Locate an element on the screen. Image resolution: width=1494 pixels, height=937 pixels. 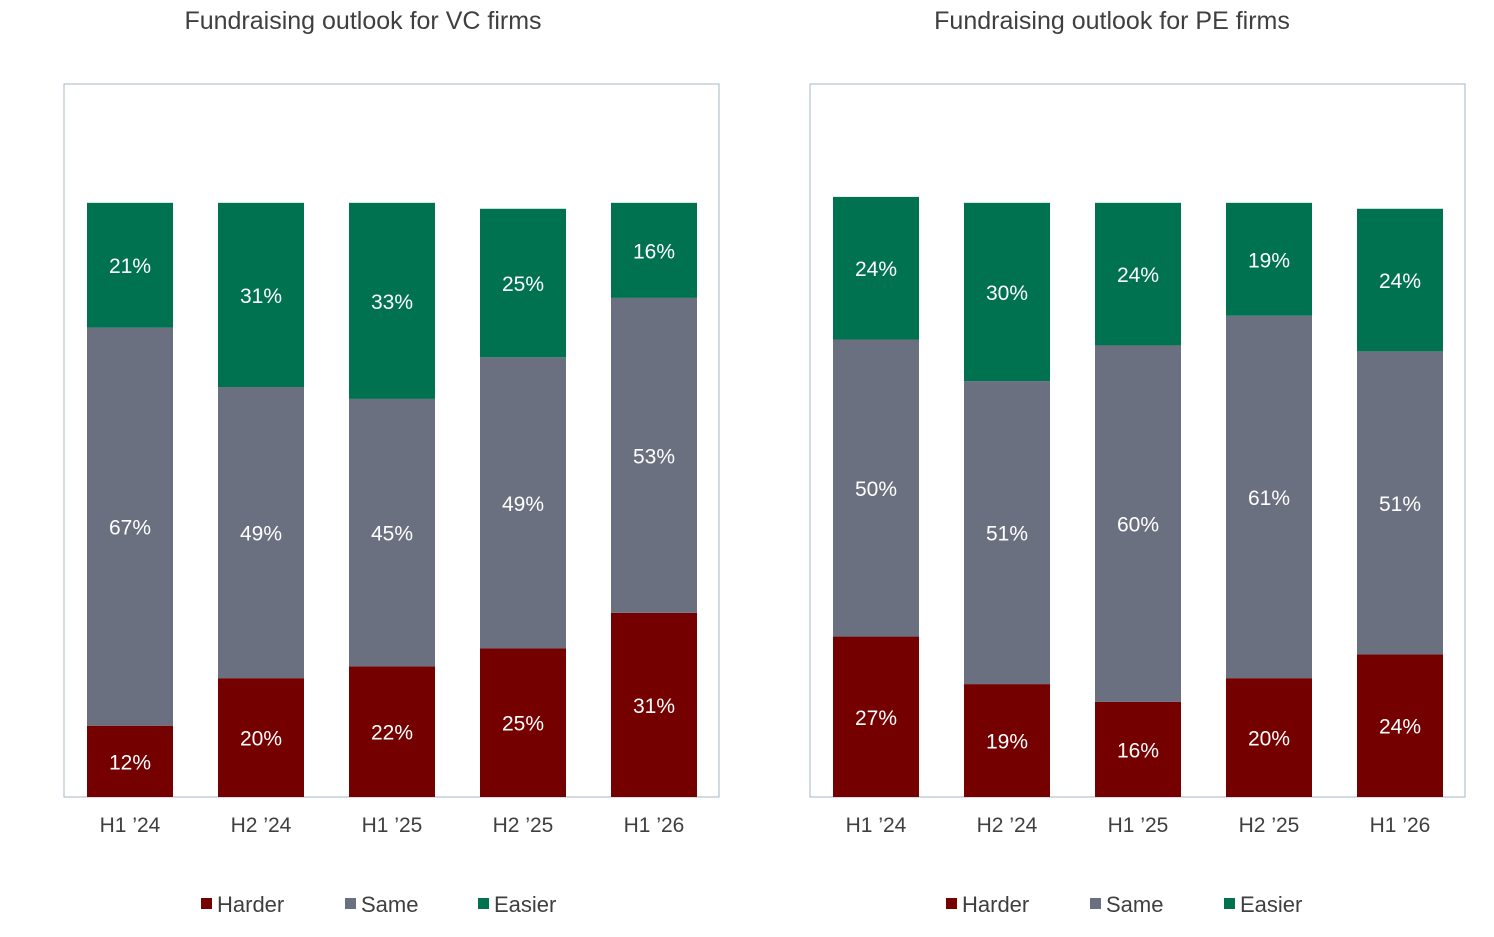
vc-data-label: 12% is located at coordinates (130, 762).